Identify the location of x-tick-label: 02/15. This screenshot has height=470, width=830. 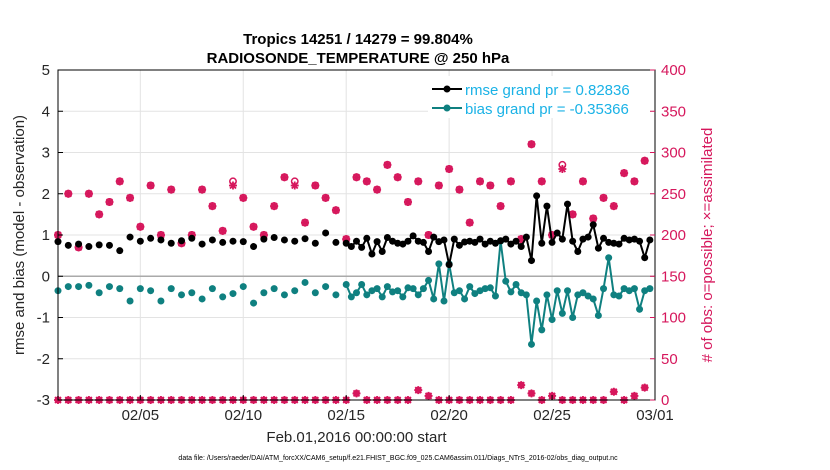
(346, 415).